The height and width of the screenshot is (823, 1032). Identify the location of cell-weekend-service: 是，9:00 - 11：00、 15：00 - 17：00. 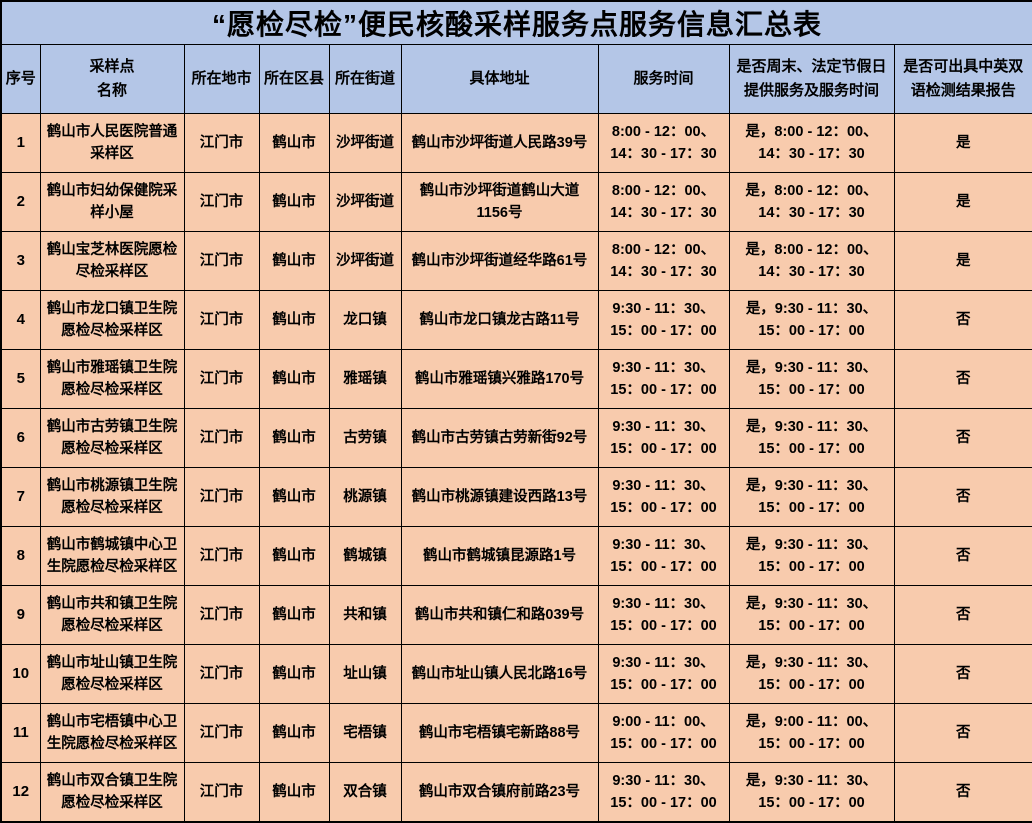
(811, 733).